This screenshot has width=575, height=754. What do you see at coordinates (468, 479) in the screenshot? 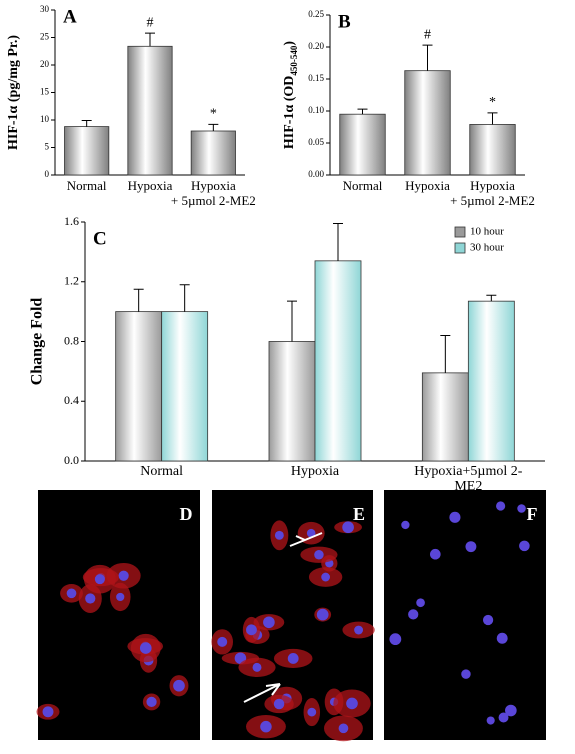
I see `x-tick-label: Hypoxia+5µmol 2-ME2` at bounding box center [468, 479].